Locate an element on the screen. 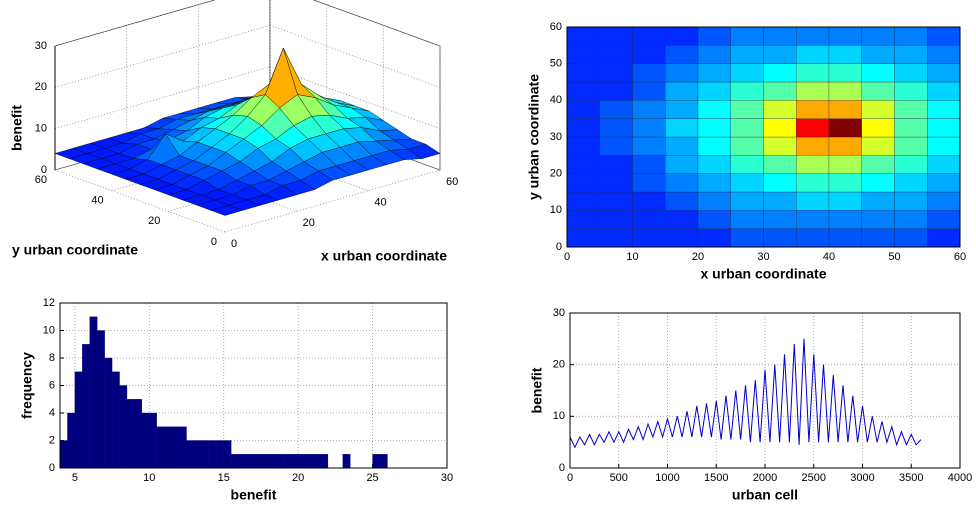 This screenshot has height=511, width=976. surface-patch is located at coordinates (227, 210).